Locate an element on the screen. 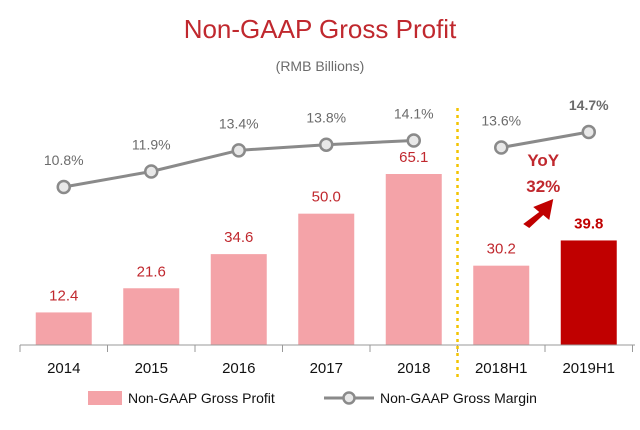 The height and width of the screenshot is (430, 640). yoy-label: YoY is located at coordinates (543, 160).